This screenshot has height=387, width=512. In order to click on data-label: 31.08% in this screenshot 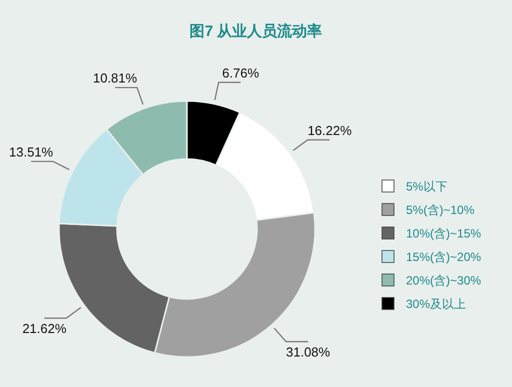, I will do `click(308, 352)`.